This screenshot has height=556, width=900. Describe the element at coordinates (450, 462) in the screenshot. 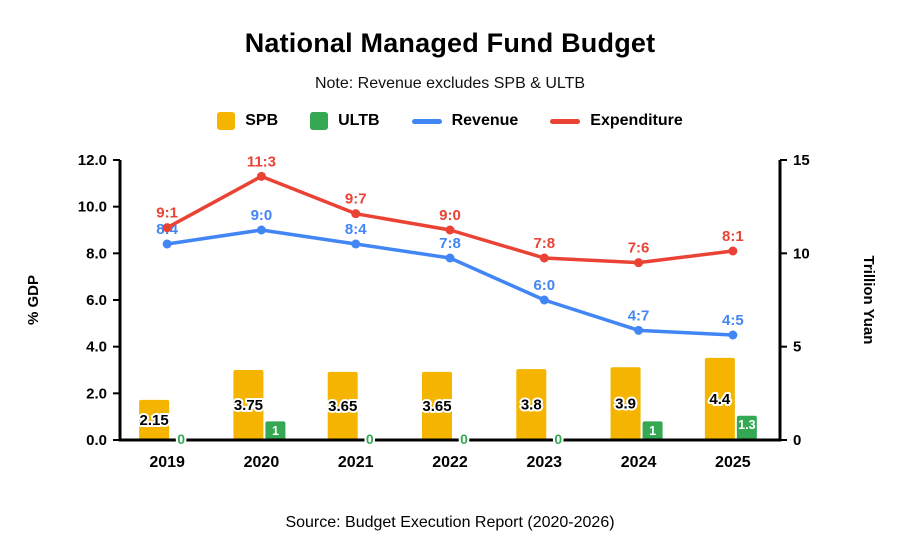

I see `x-axis-label: 2022` at that location.